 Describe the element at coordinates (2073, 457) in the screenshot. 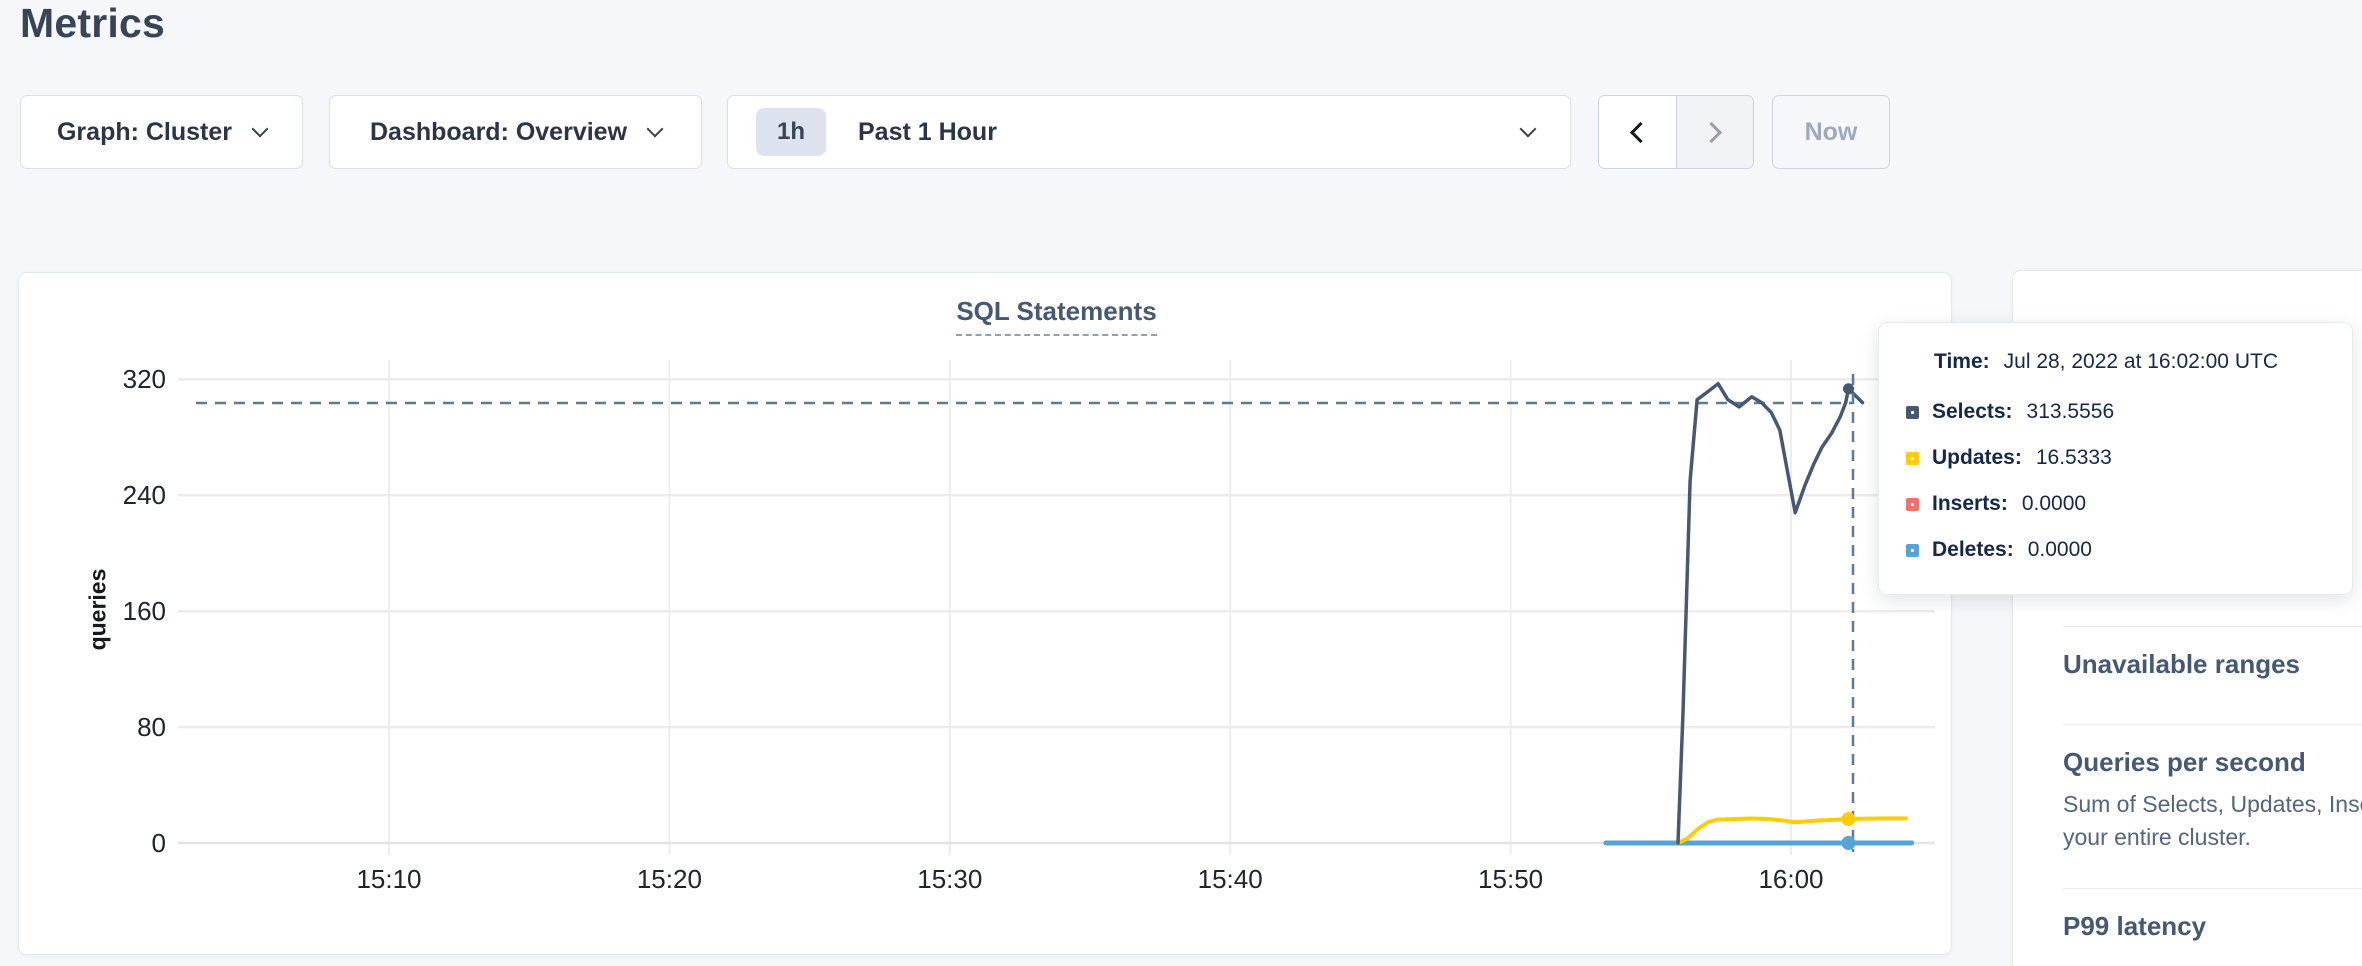

I see `tooltip-series-value: 16.5333` at that location.